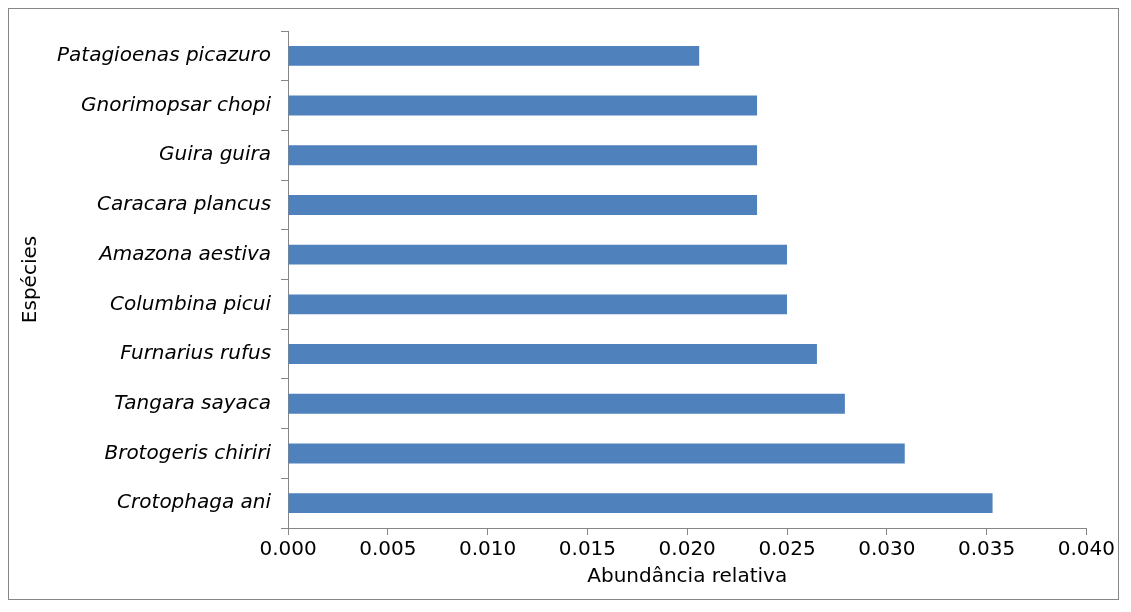 Image resolution: width=1131 pixels, height=612 pixels. What do you see at coordinates (164, 54) in the screenshot?
I see `y-tick-label: Patagioenas picazuro` at bounding box center [164, 54].